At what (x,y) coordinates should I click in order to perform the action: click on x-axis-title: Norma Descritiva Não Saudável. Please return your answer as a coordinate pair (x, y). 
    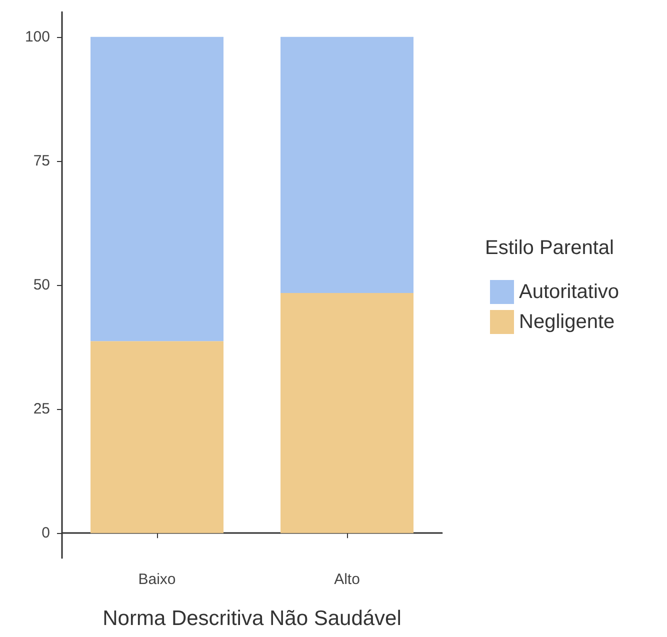
    Looking at the image, I should click on (252, 618).